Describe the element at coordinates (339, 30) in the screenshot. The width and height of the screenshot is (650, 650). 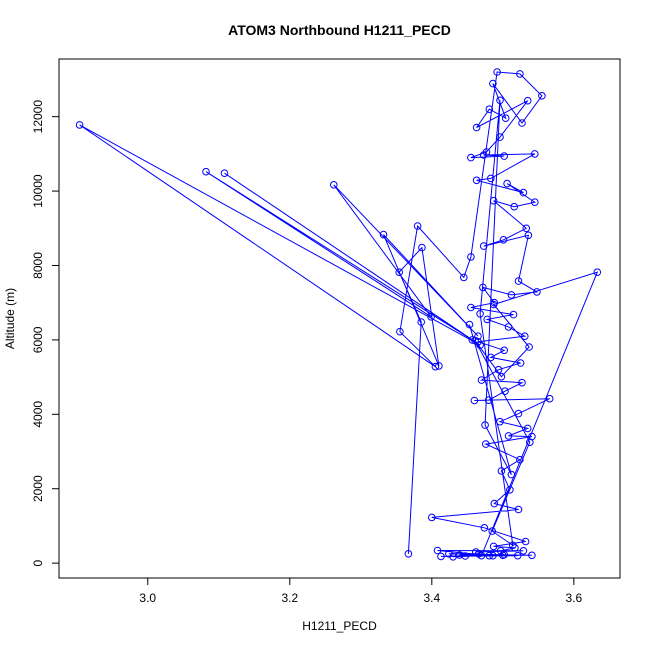
I see `chart-title: ATOM3 Northbound H1211_PECD` at that location.